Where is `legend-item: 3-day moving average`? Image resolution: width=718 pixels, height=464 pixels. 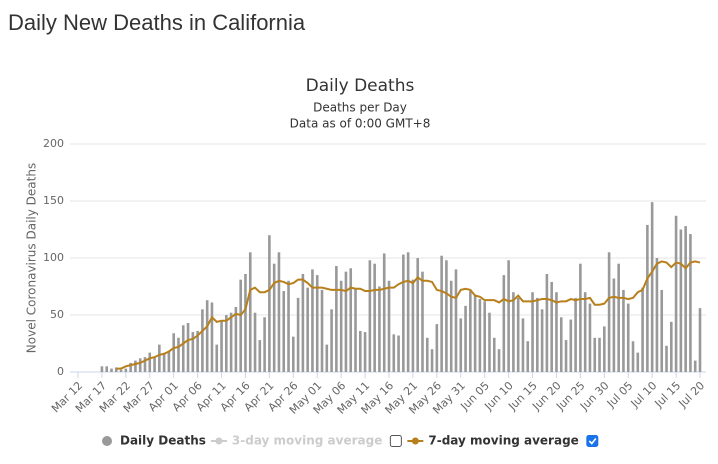
legend-item: 3-day moving average is located at coordinates (296, 441).